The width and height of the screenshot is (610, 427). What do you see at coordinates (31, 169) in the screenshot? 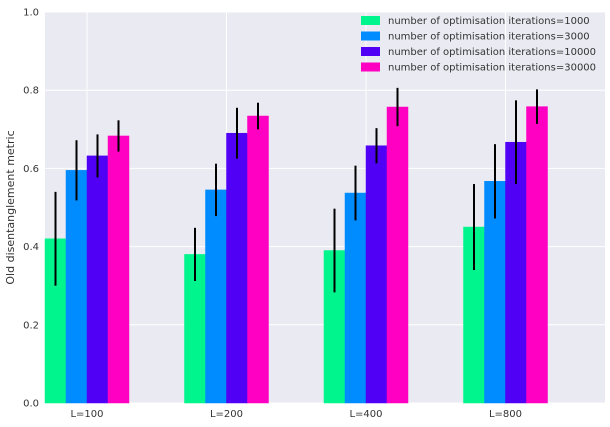
I see `y-tick-label: 0.6` at bounding box center [31, 169].